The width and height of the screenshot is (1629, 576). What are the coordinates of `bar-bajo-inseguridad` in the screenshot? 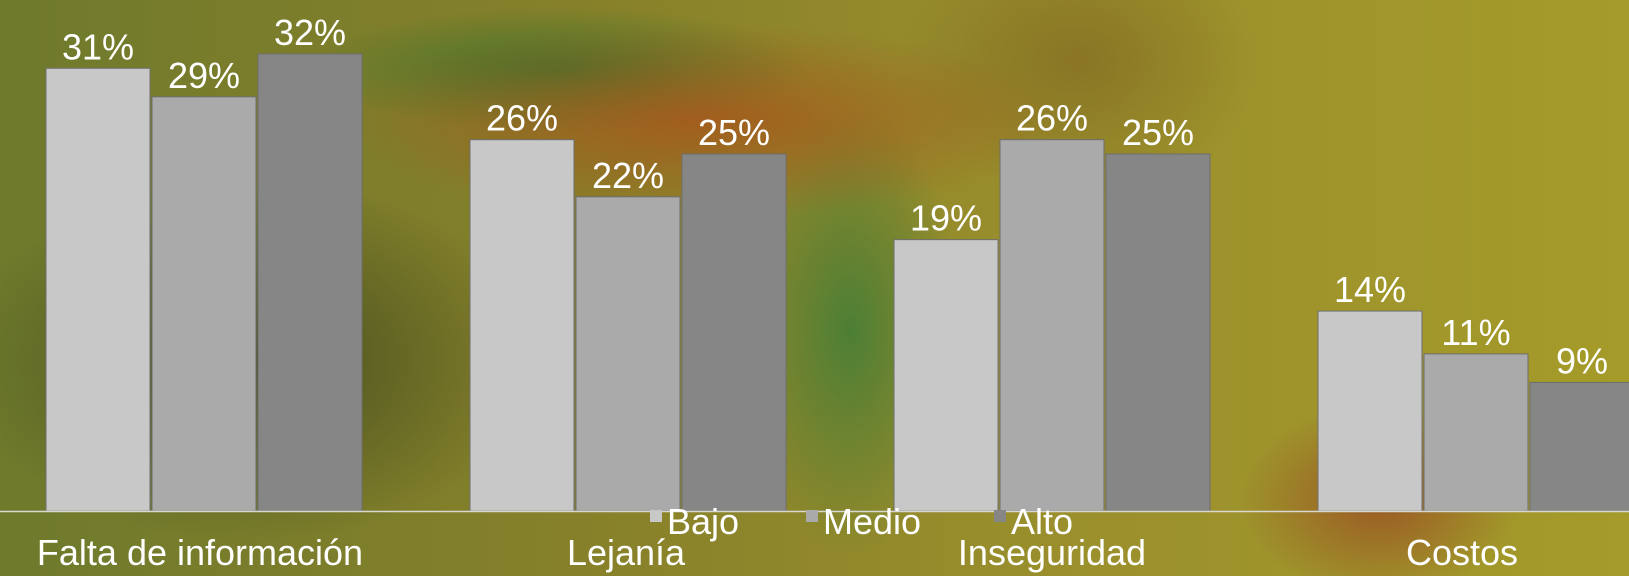 It's located at (946, 375).